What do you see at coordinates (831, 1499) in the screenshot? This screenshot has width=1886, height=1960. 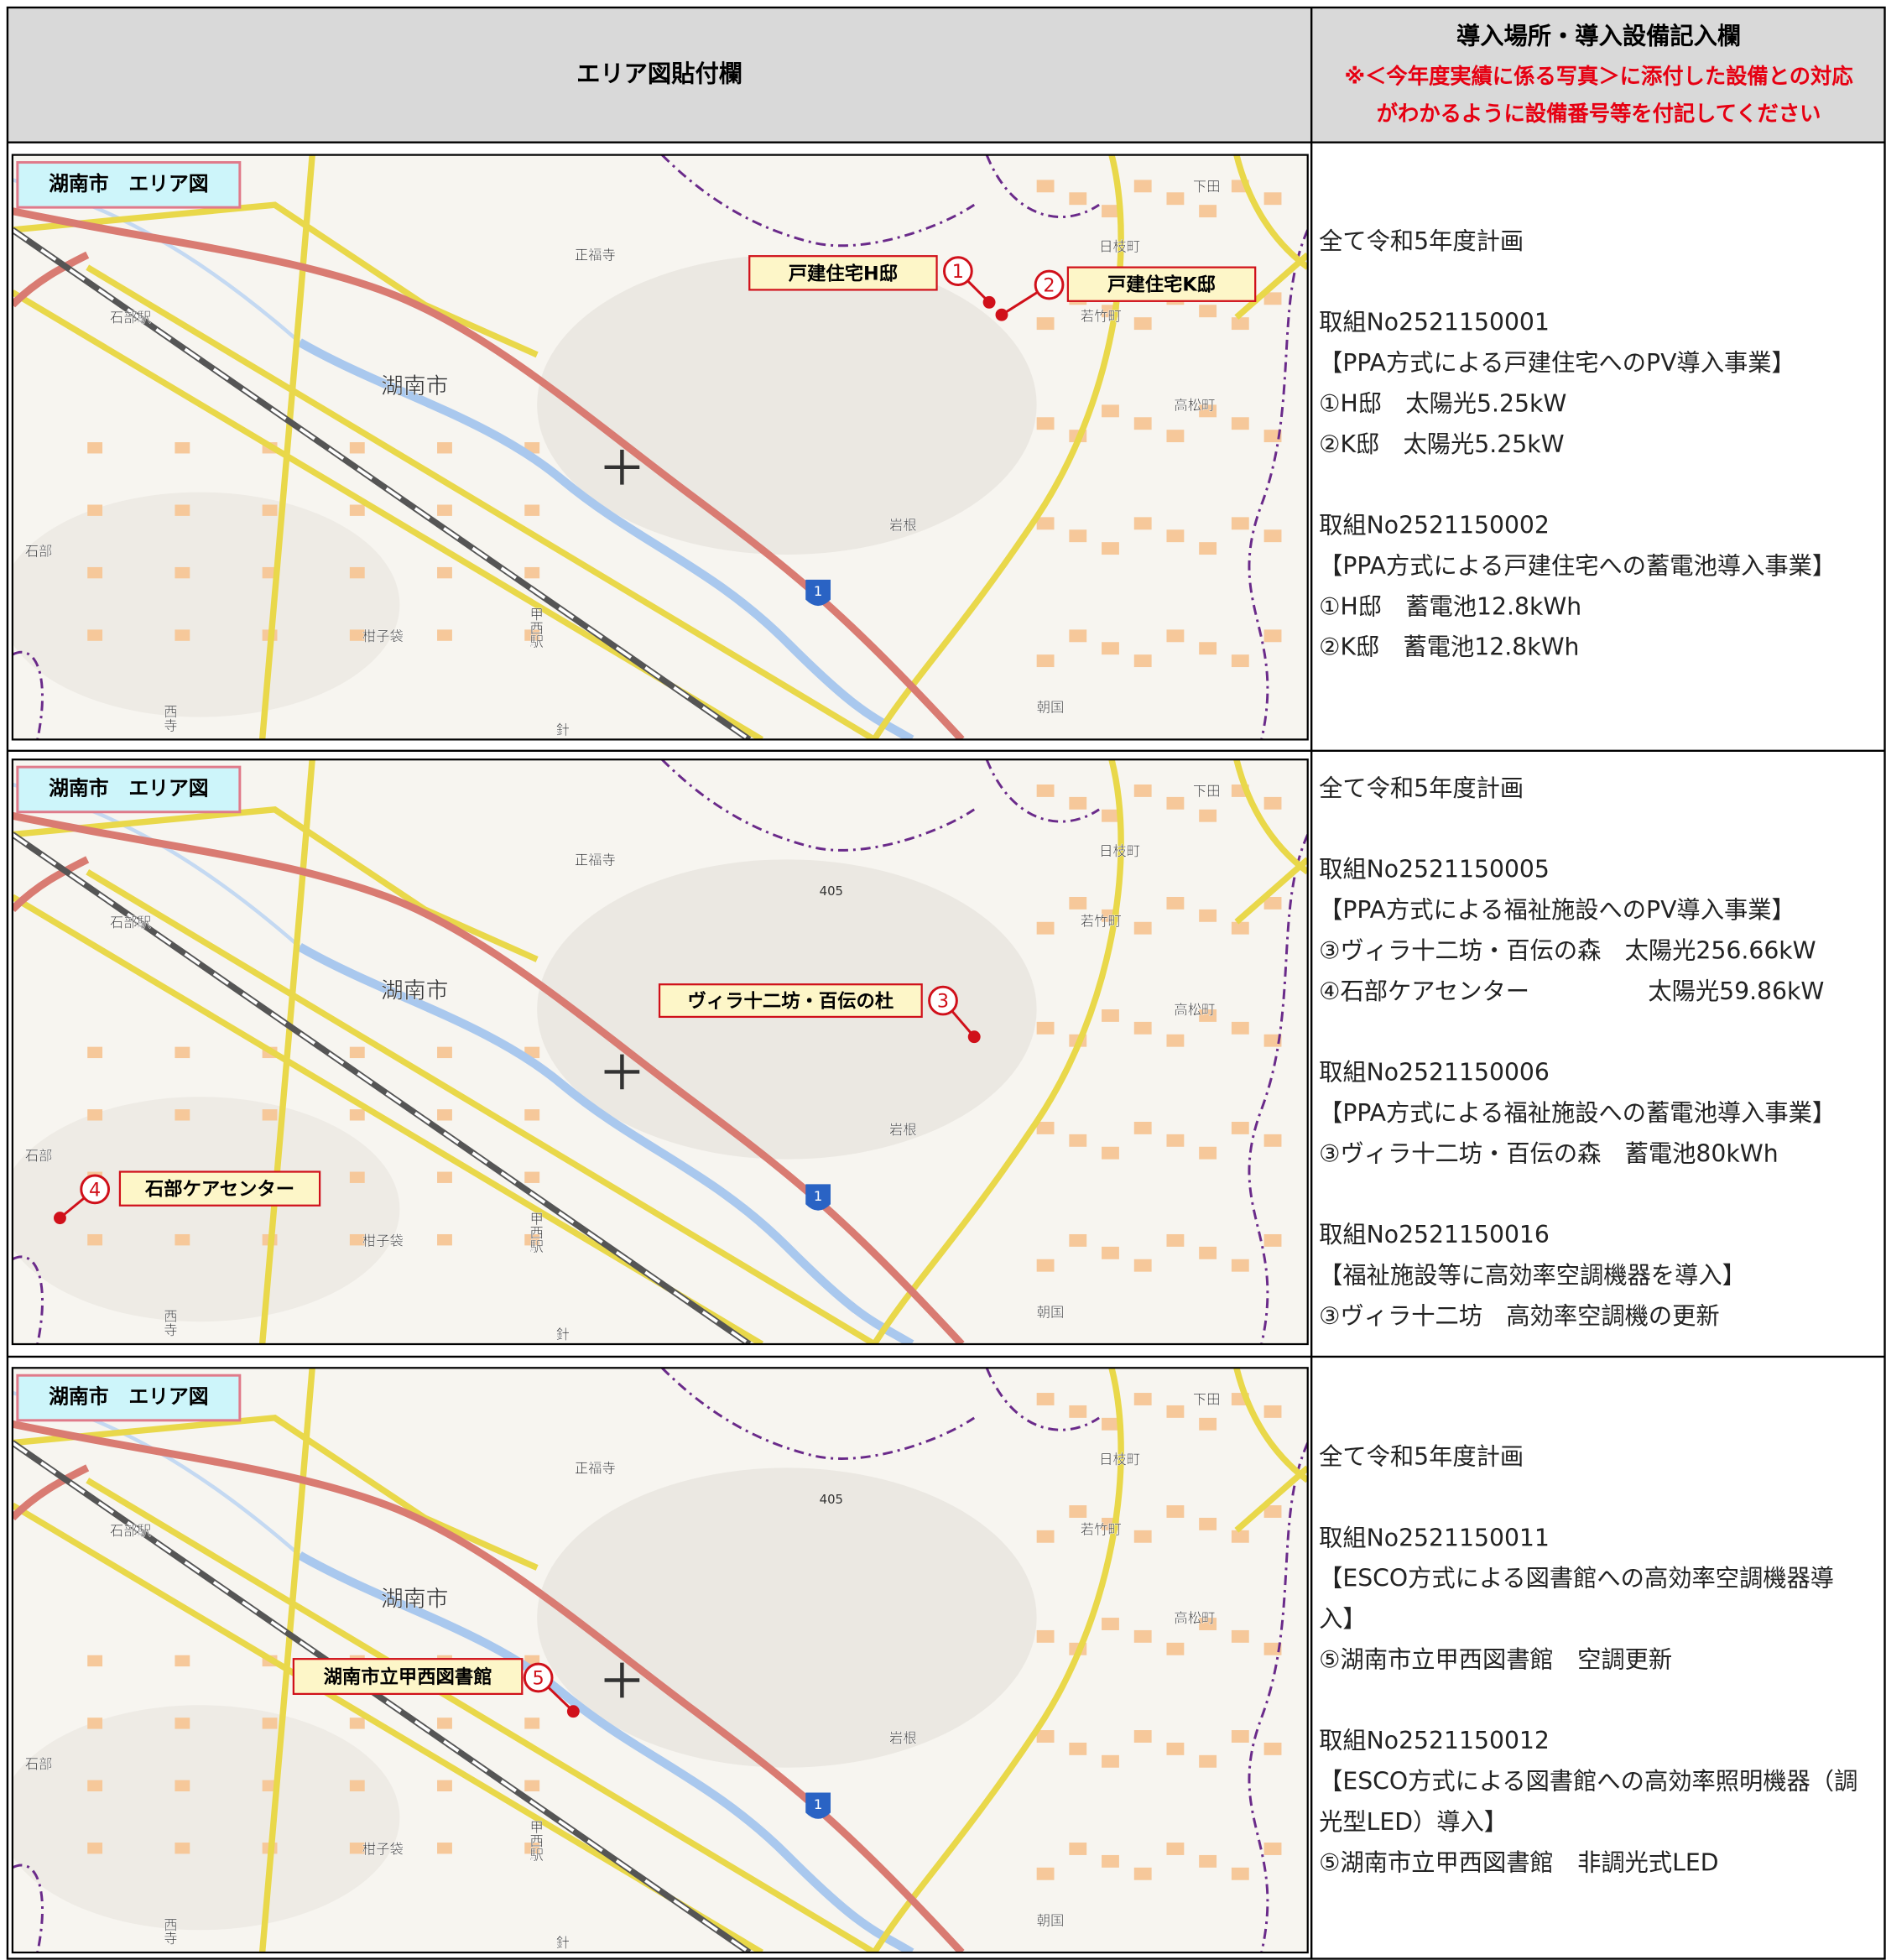 I see `peak-label: 405` at bounding box center [831, 1499].